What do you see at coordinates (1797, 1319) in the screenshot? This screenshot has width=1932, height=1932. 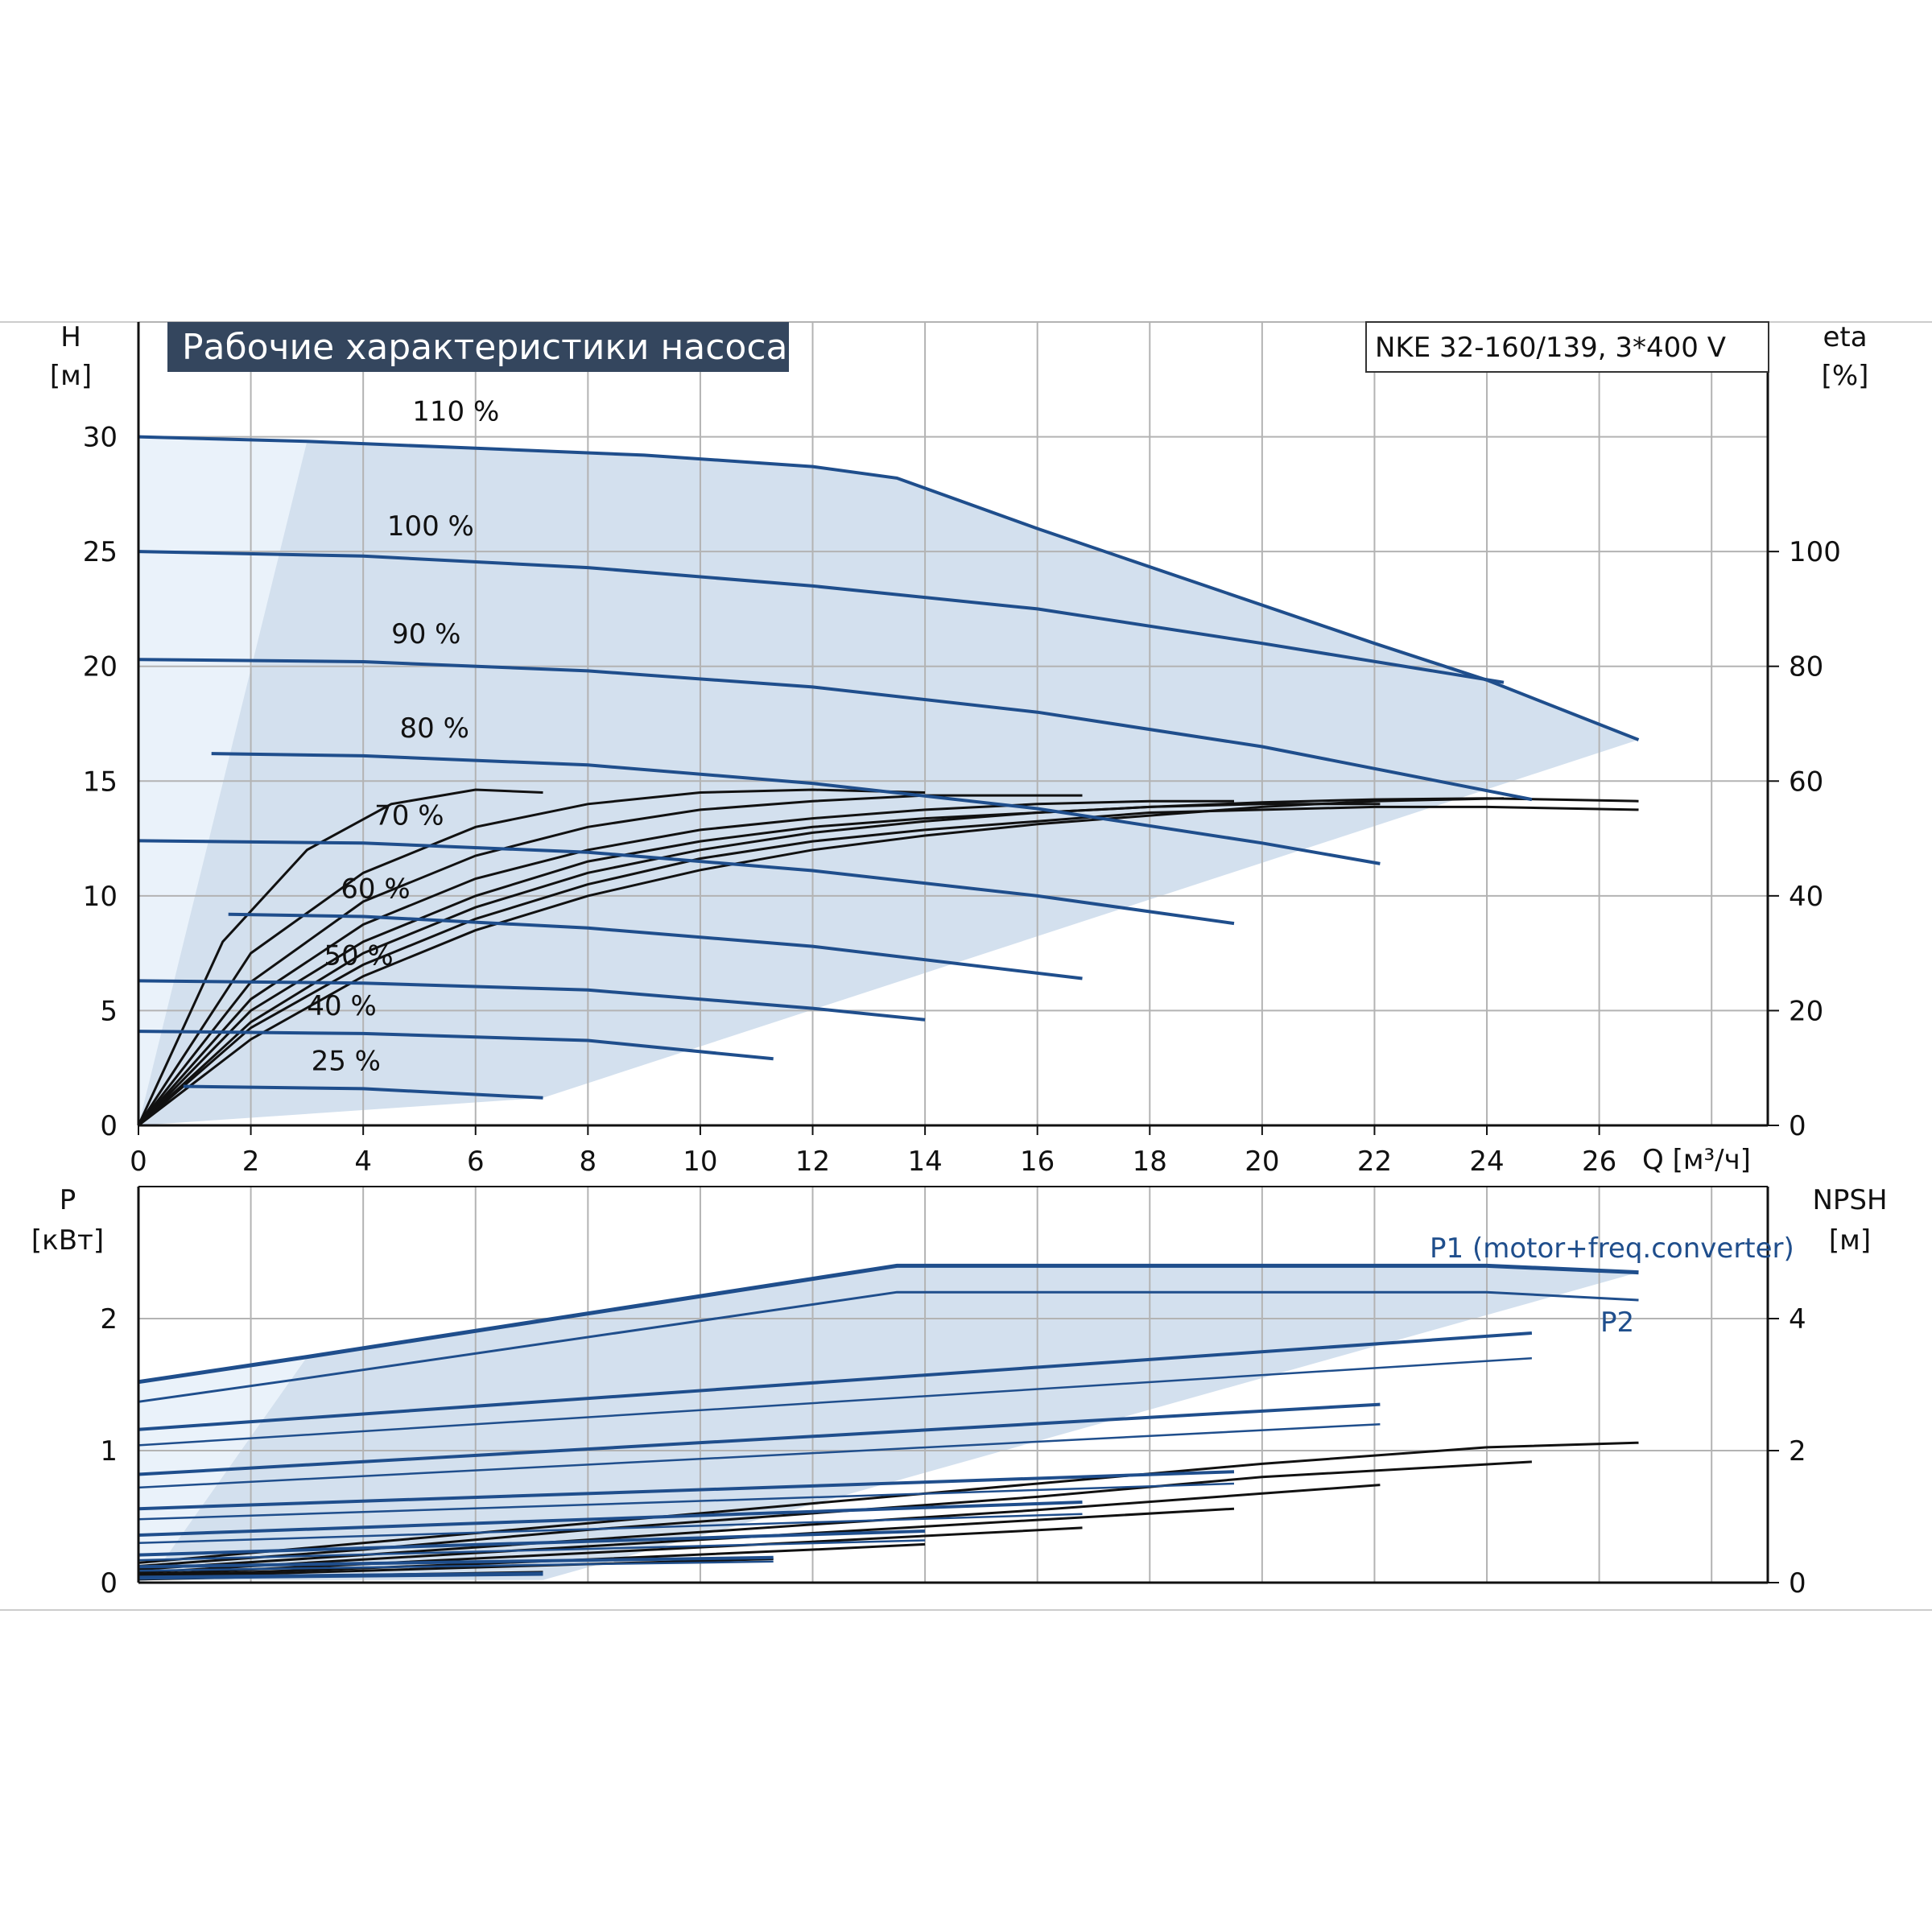 I see `npsh-tick-label: 4` at bounding box center [1797, 1319].